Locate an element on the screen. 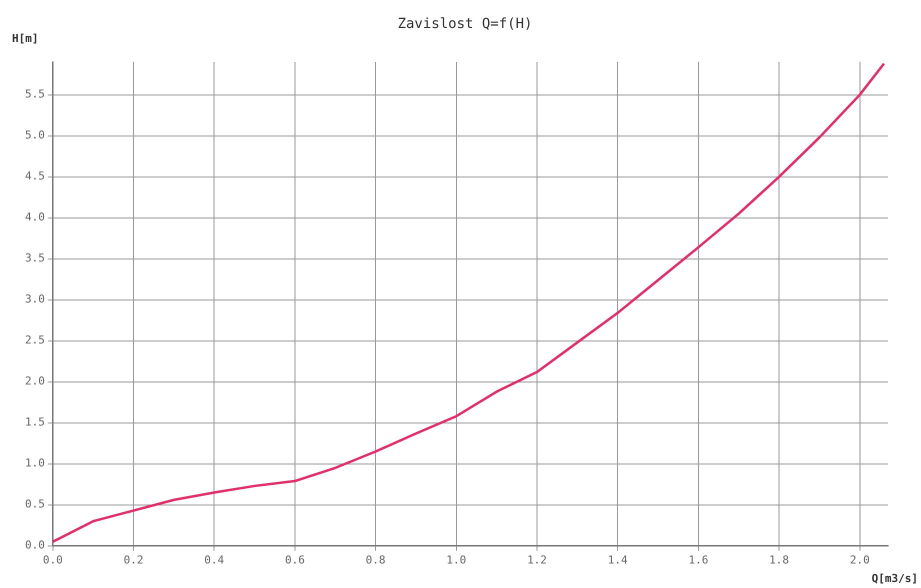  y-tick-label: 1.0 is located at coordinates (34, 463).